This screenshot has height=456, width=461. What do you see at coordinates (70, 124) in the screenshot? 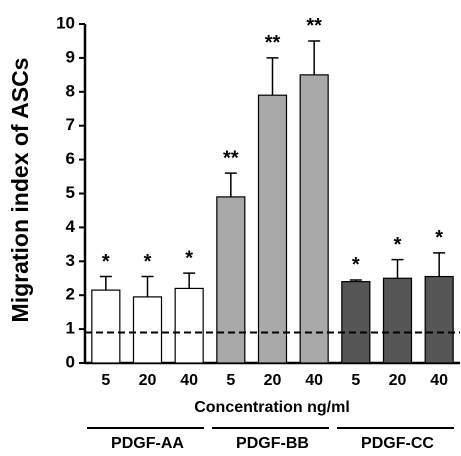
I see `y-tick-label: 7` at bounding box center [70, 124].